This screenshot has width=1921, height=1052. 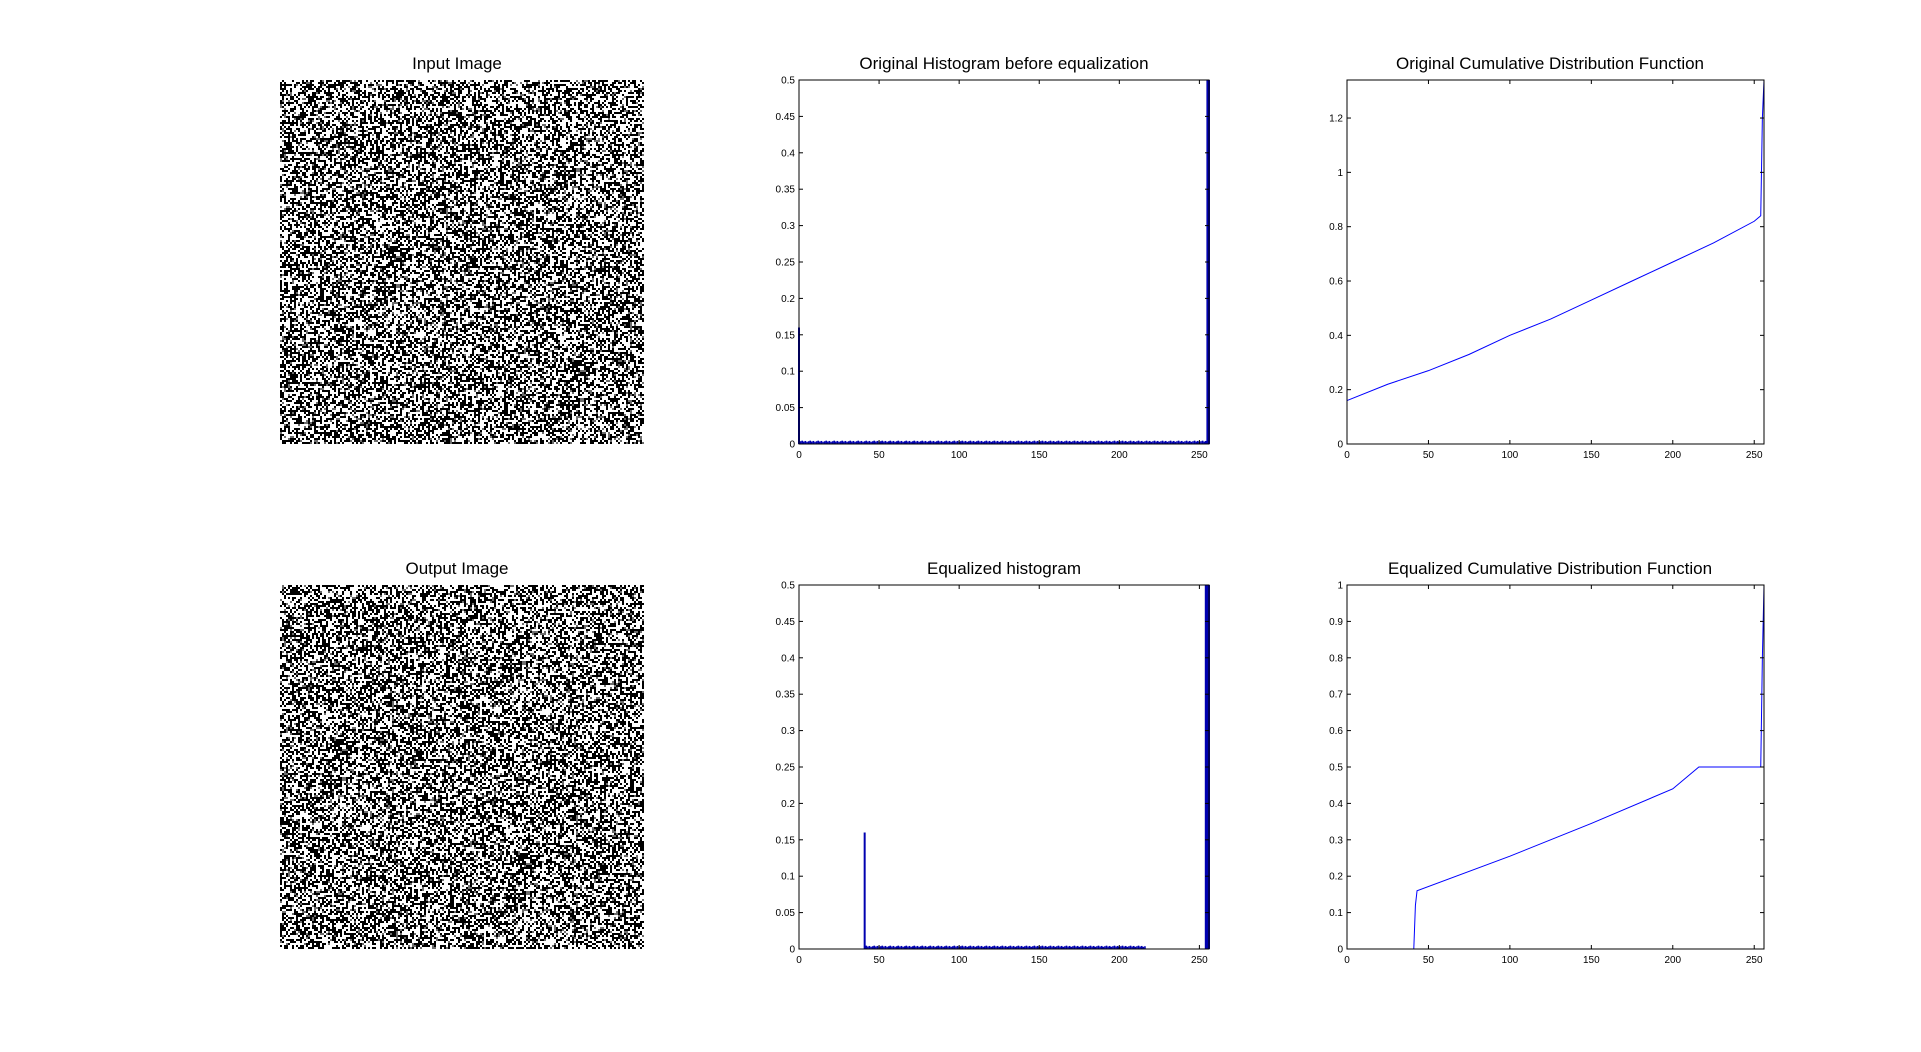 I want to click on panel-input-image: Input Image, so click(x=462, y=249).